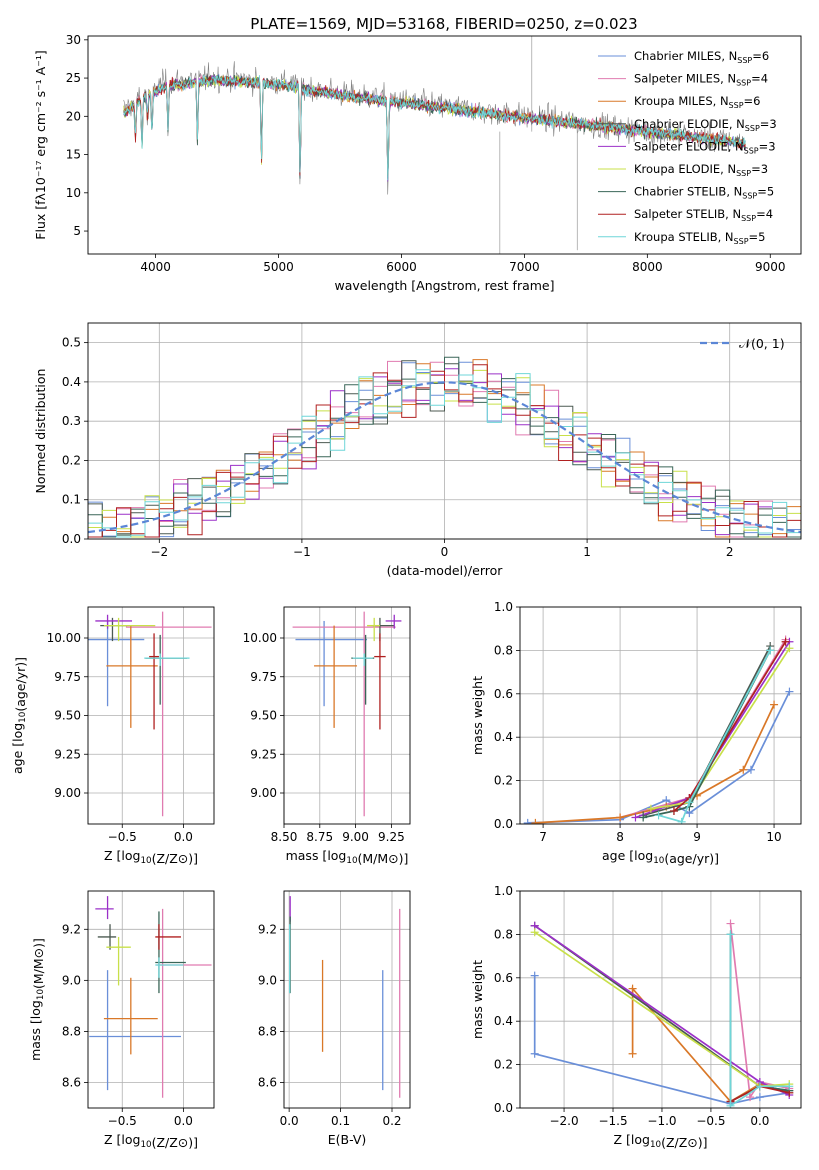 This screenshot has height=1170, width=819. Describe the element at coordinates (503, 694) in the screenshot. I see `tick-label-y: 0.6` at that location.